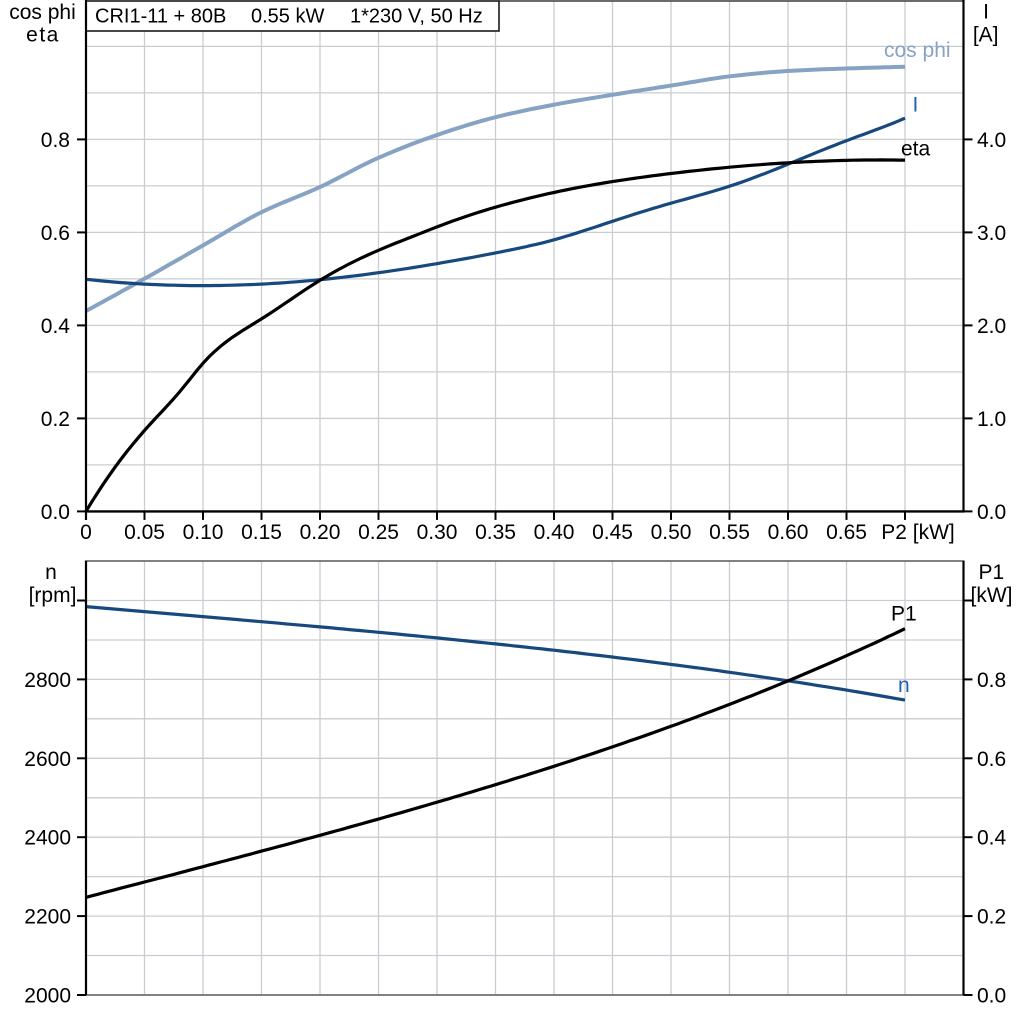 This screenshot has width=1024, height=1024. What do you see at coordinates (991, 419) in the screenshot?
I see `svg-text: 1.0` at bounding box center [991, 419].